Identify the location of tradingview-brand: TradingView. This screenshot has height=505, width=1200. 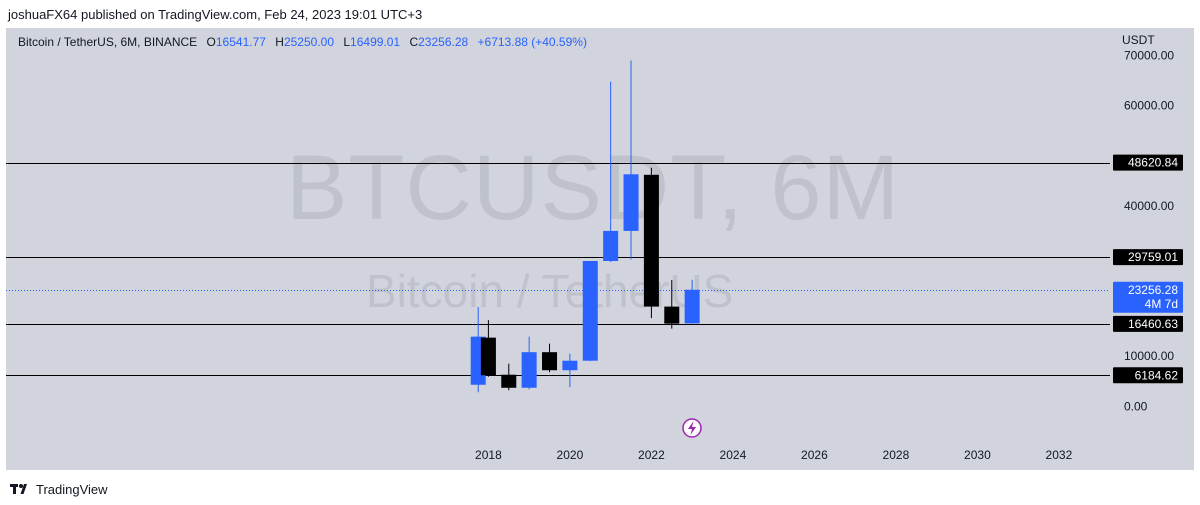
(72, 489).